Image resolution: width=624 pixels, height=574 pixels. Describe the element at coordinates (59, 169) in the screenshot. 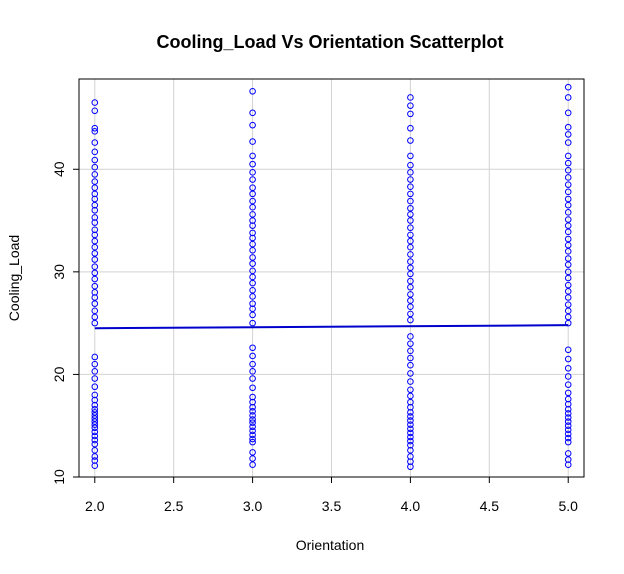

I see `y-tick-label: 40` at that location.